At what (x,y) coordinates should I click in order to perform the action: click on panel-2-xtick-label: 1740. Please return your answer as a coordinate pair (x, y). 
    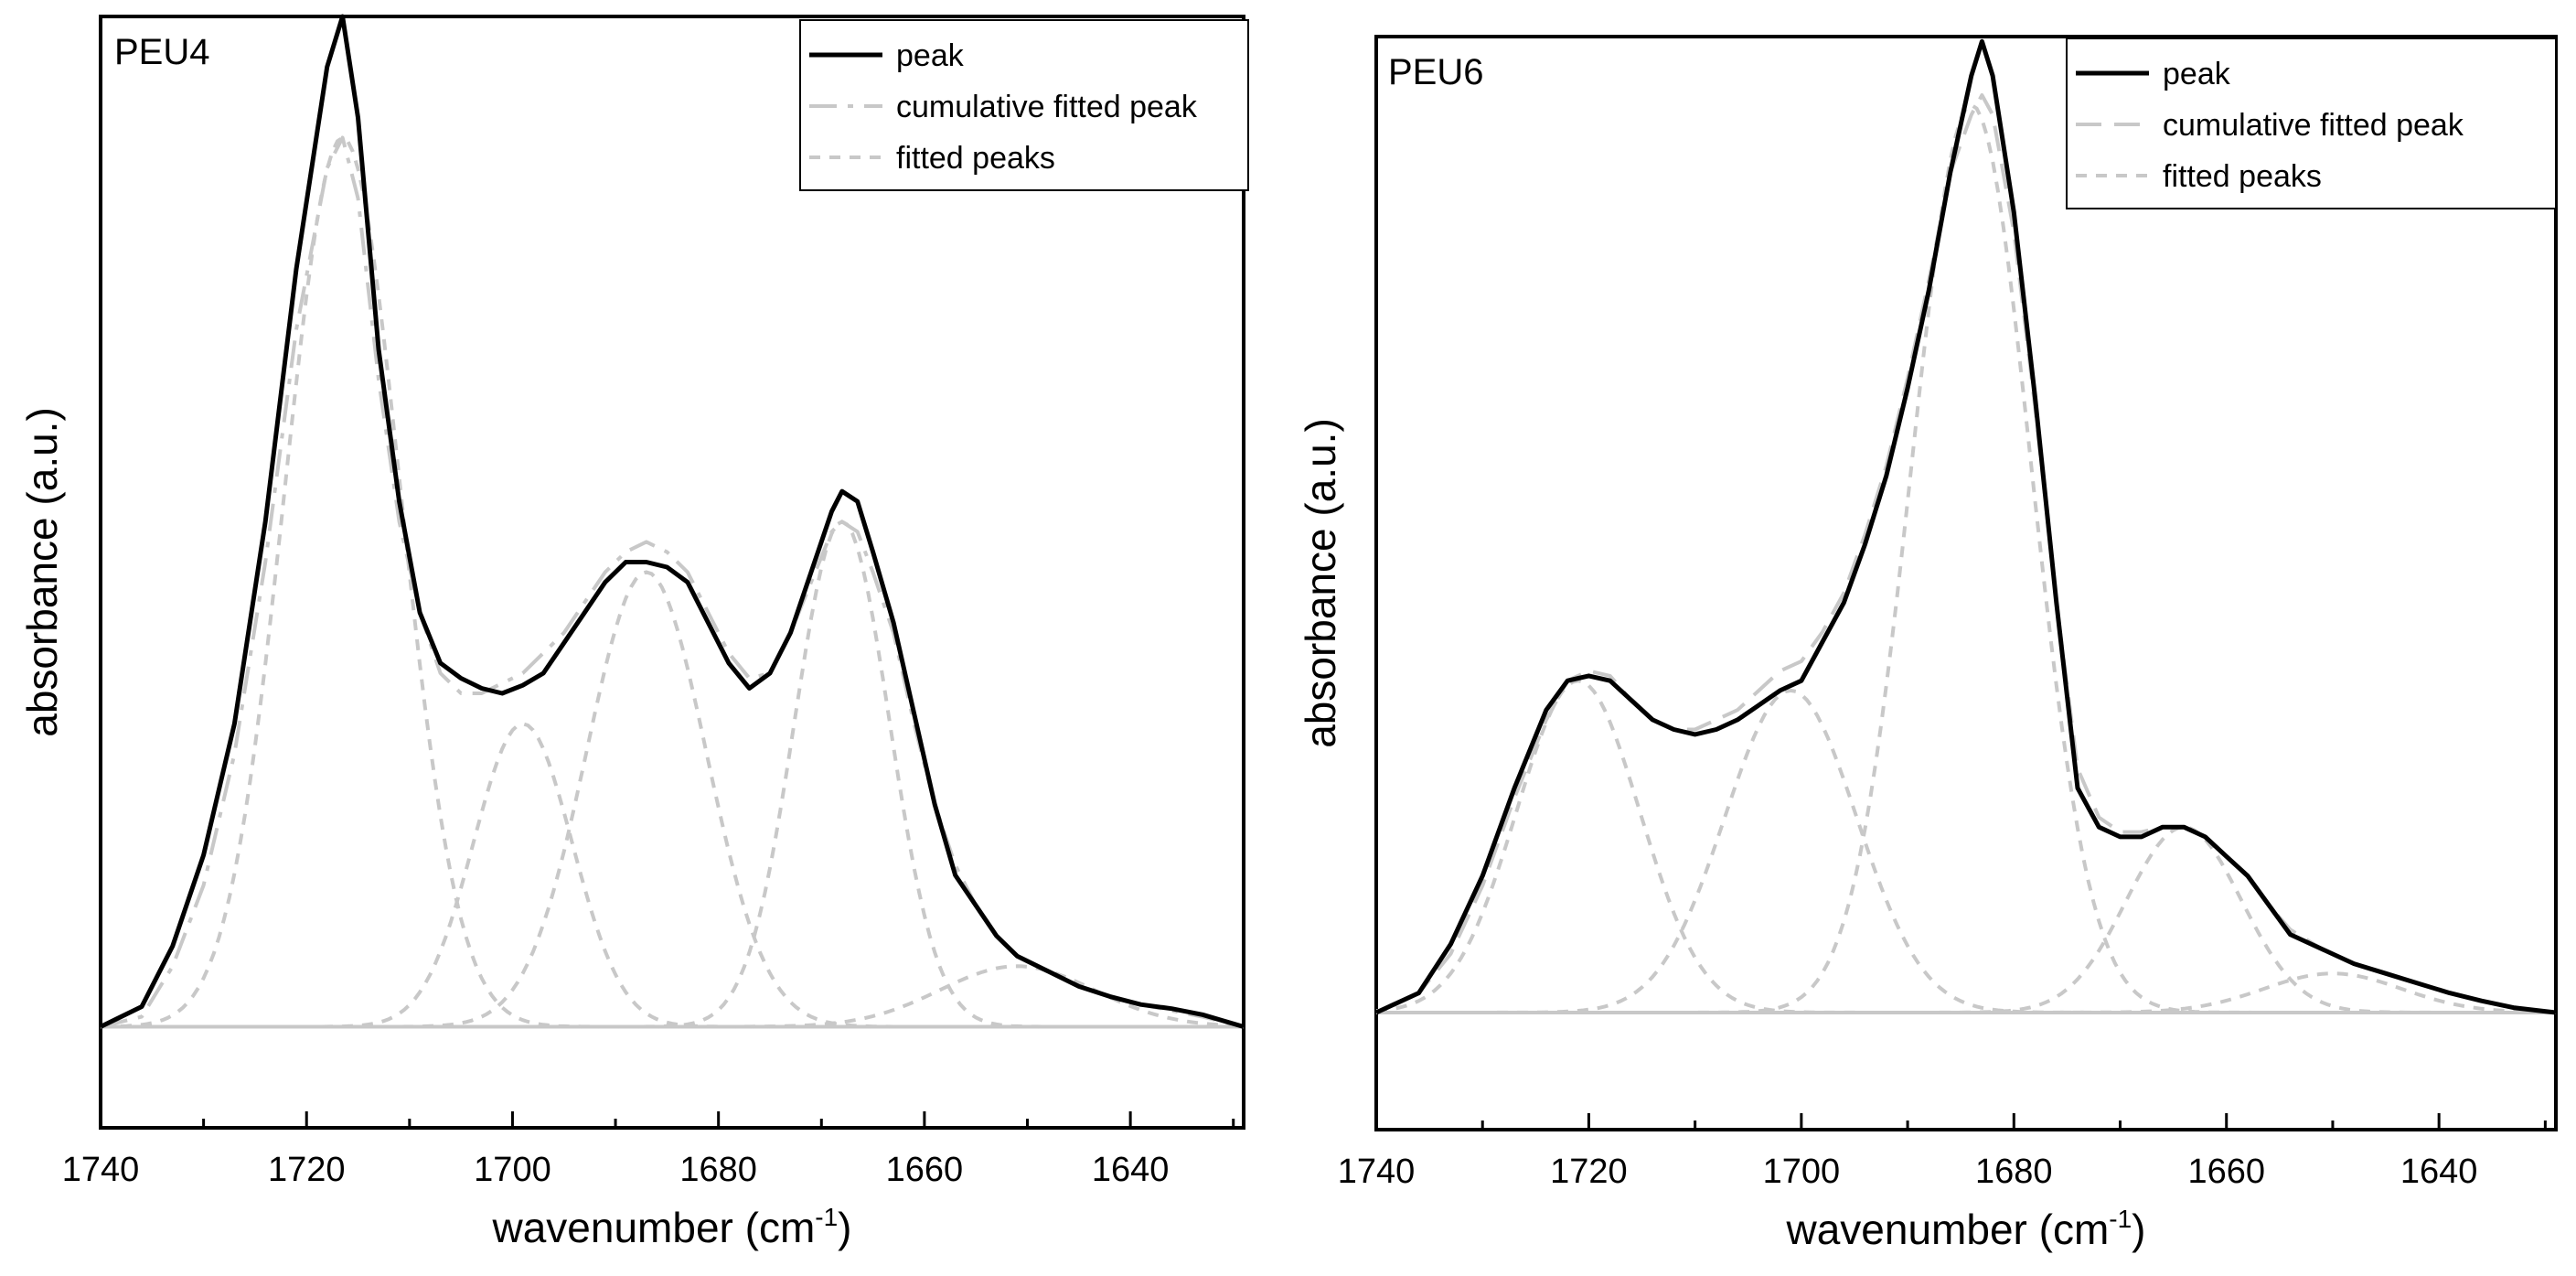
    Looking at the image, I should click on (1377, 1172).